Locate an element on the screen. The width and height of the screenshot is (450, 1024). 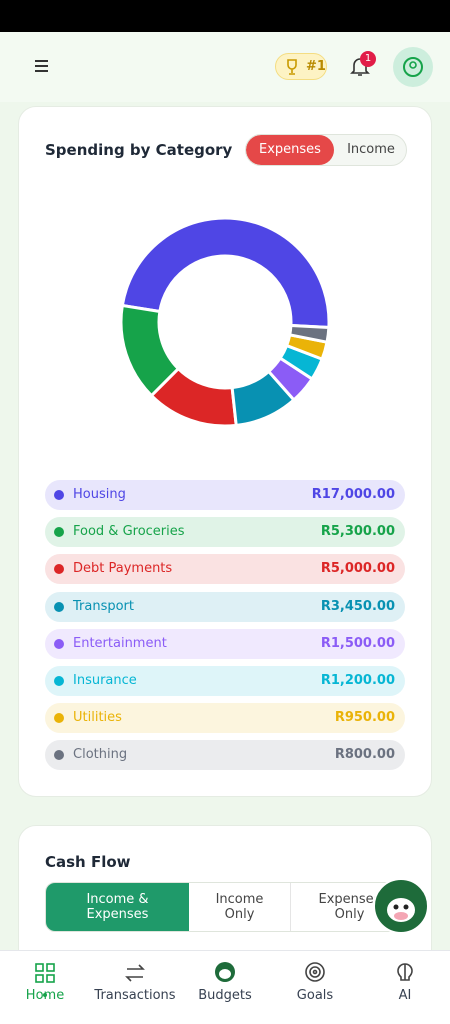
type-toggle: Expenses Income is located at coordinates (326, 150).